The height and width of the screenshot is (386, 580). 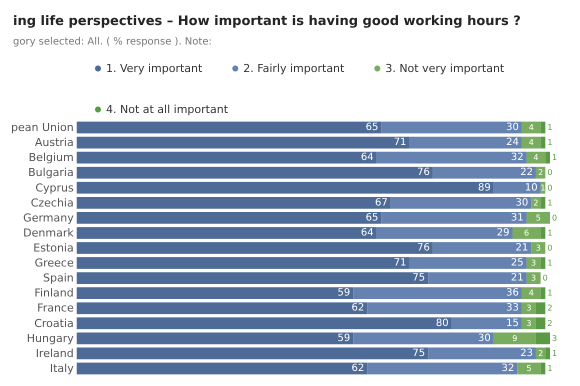 What do you see at coordinates (400, 142) in the screenshot?
I see `data-label: 71` at bounding box center [400, 142].